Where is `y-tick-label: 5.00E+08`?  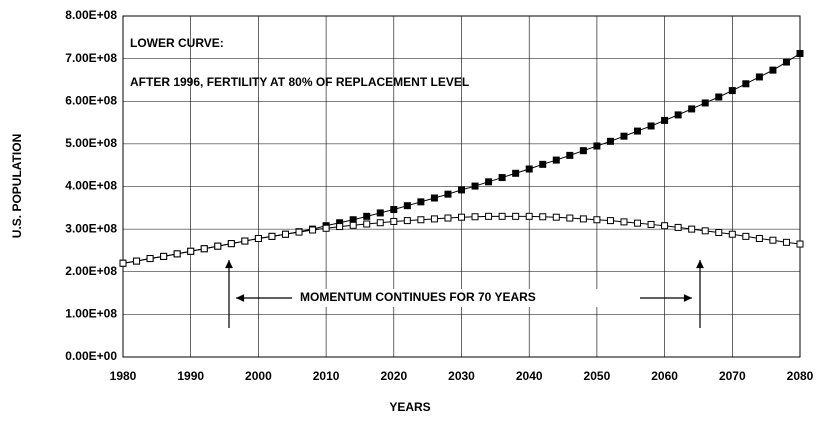
y-tick-label: 5.00E+08 is located at coordinates (91, 143).